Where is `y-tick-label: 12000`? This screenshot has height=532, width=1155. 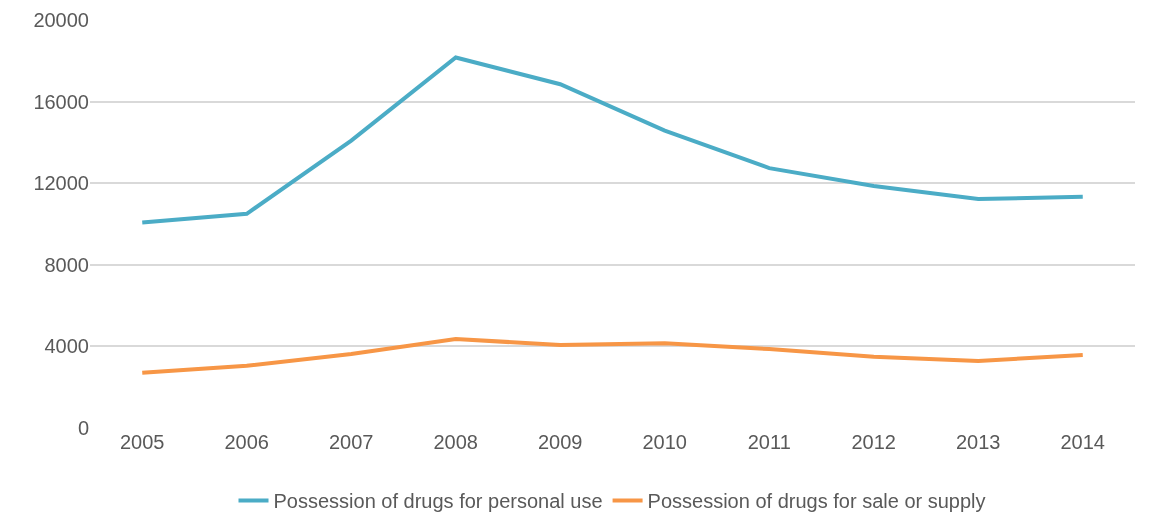
y-tick-label: 12000 is located at coordinates (61, 183).